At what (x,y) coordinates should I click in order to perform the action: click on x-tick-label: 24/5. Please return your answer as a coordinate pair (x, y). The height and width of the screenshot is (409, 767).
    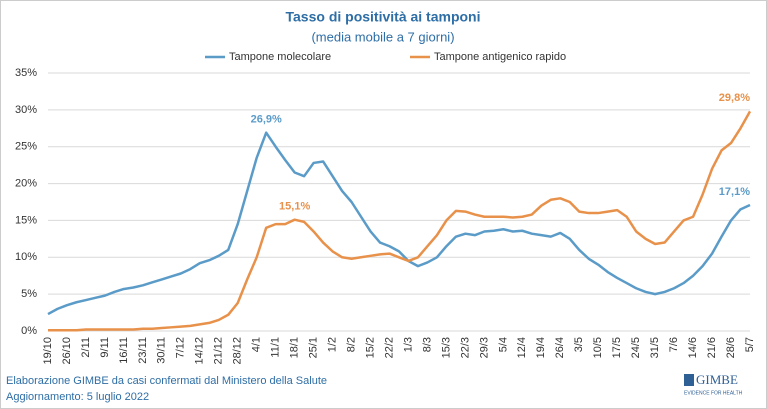
    Looking at the image, I should click on (636, 347).